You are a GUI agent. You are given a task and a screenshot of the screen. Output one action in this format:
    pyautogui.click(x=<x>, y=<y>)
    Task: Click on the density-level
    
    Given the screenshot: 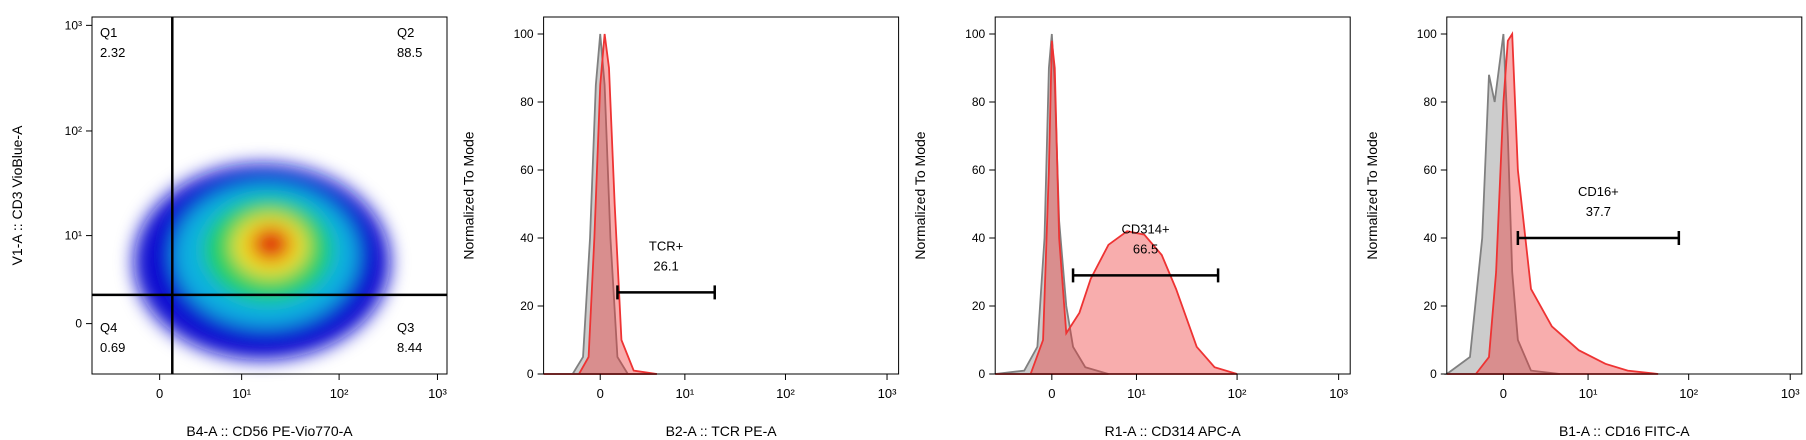 What is the action you would take?
    pyautogui.click(x=271, y=244)
    